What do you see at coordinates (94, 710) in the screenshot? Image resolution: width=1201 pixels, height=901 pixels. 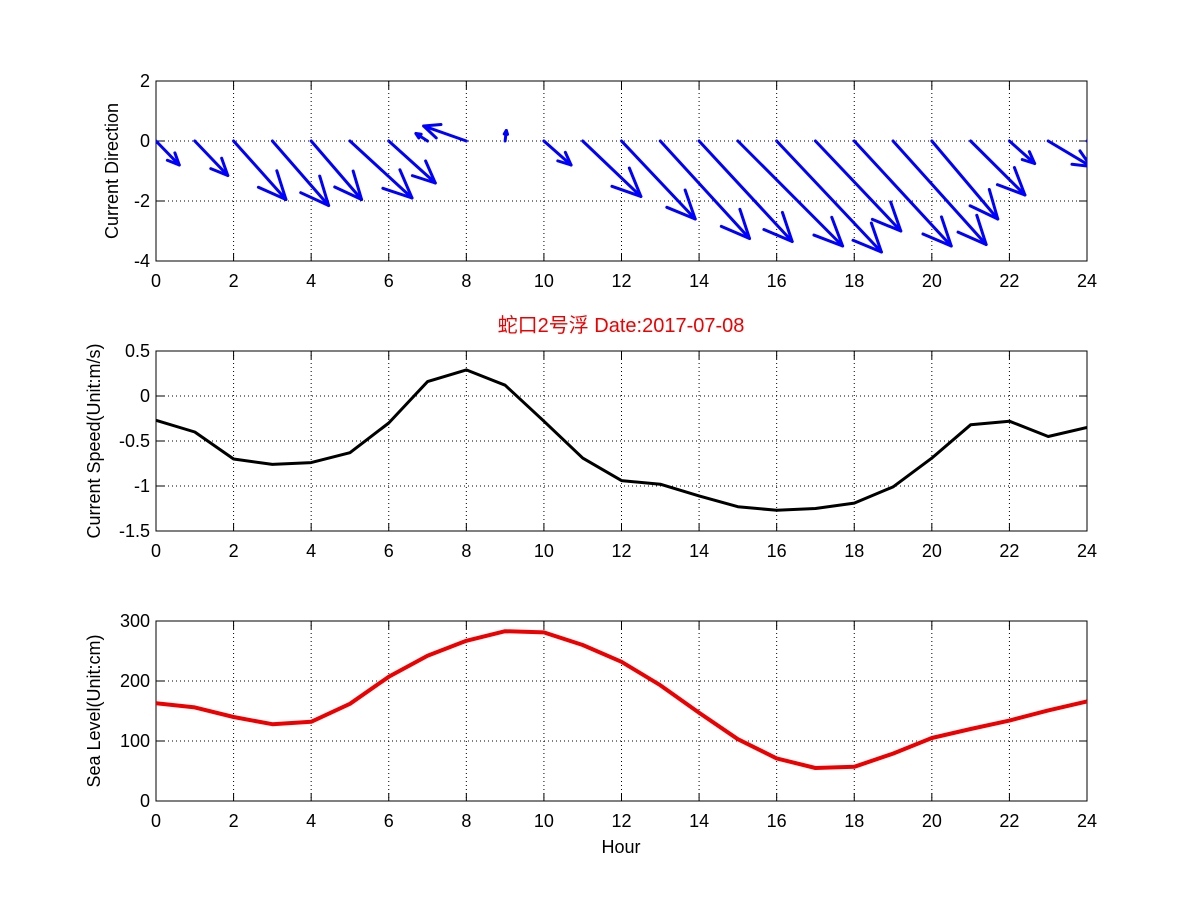 I see `sea-level-ylabel: Sea Level(Unit:cm)` at bounding box center [94, 710].